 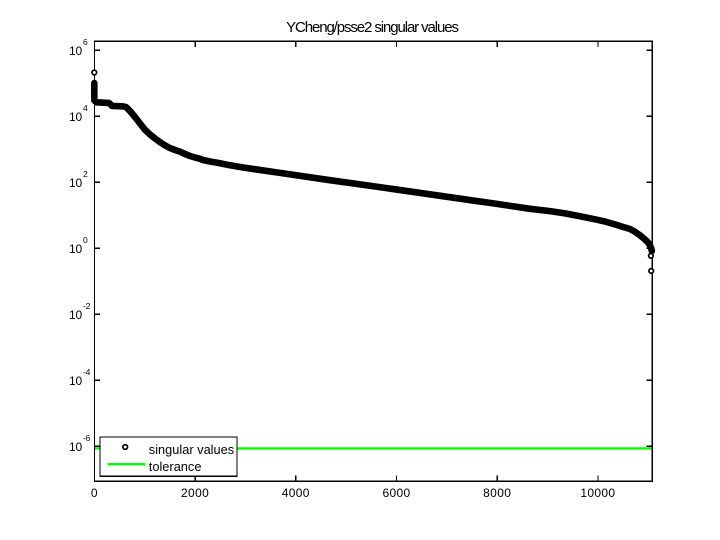 I want to click on svg-text: 2000, so click(x=195, y=493).